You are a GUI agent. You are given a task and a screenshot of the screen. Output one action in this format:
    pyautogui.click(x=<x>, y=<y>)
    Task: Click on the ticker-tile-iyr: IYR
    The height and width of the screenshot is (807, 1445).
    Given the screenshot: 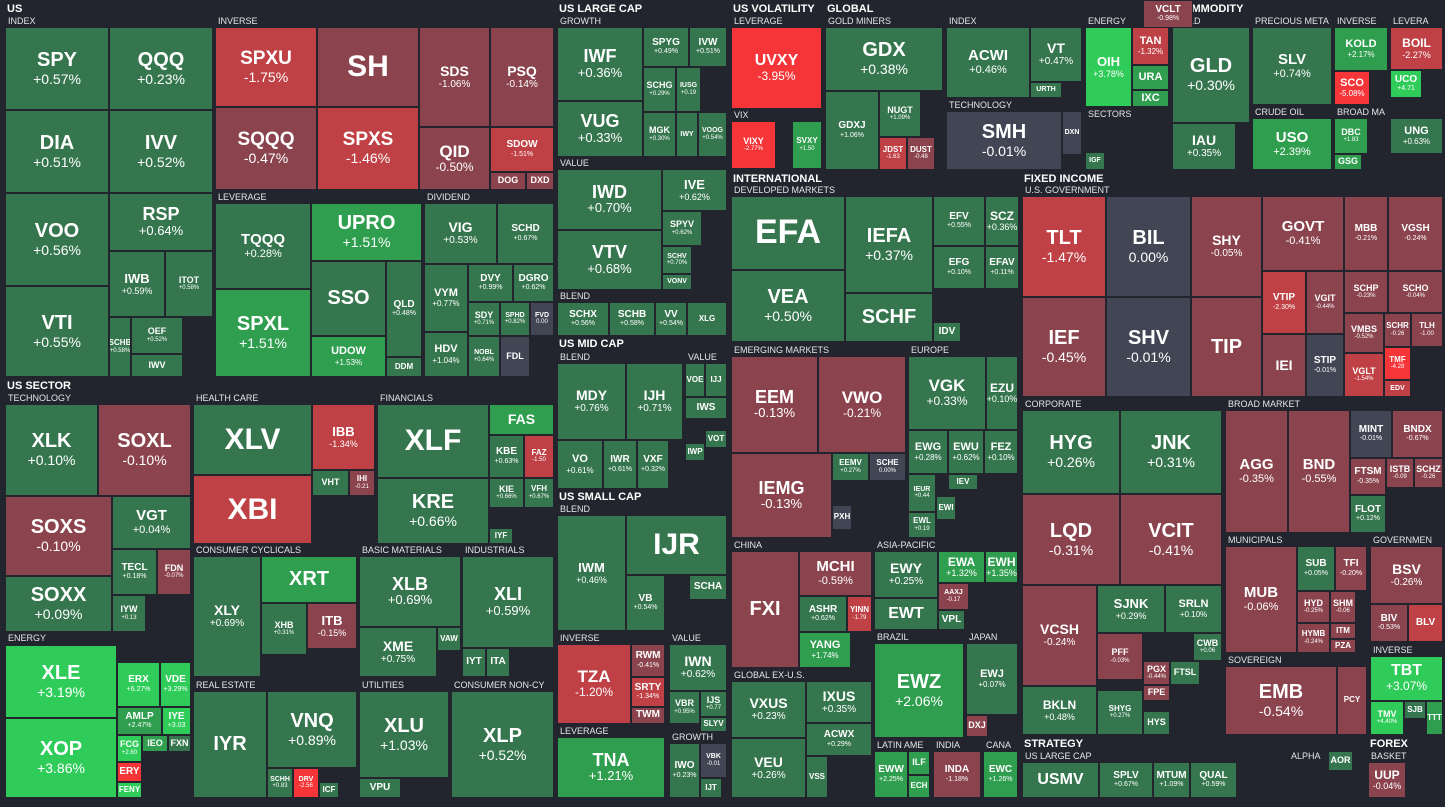 What is the action you would take?
    pyautogui.click(x=230, y=744)
    